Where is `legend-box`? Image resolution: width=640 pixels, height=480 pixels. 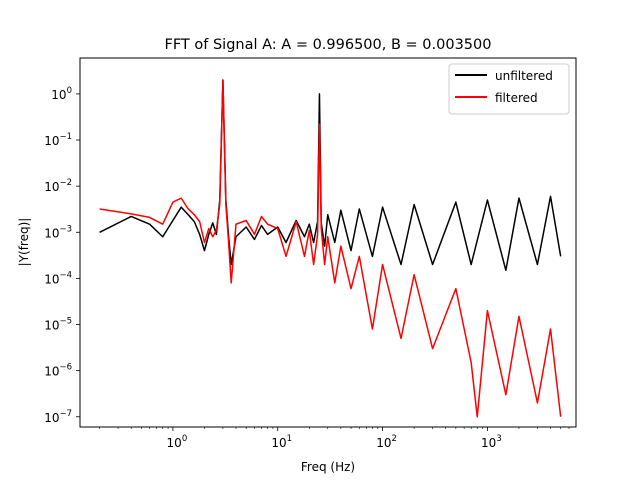
legend-box is located at coordinates (509, 89).